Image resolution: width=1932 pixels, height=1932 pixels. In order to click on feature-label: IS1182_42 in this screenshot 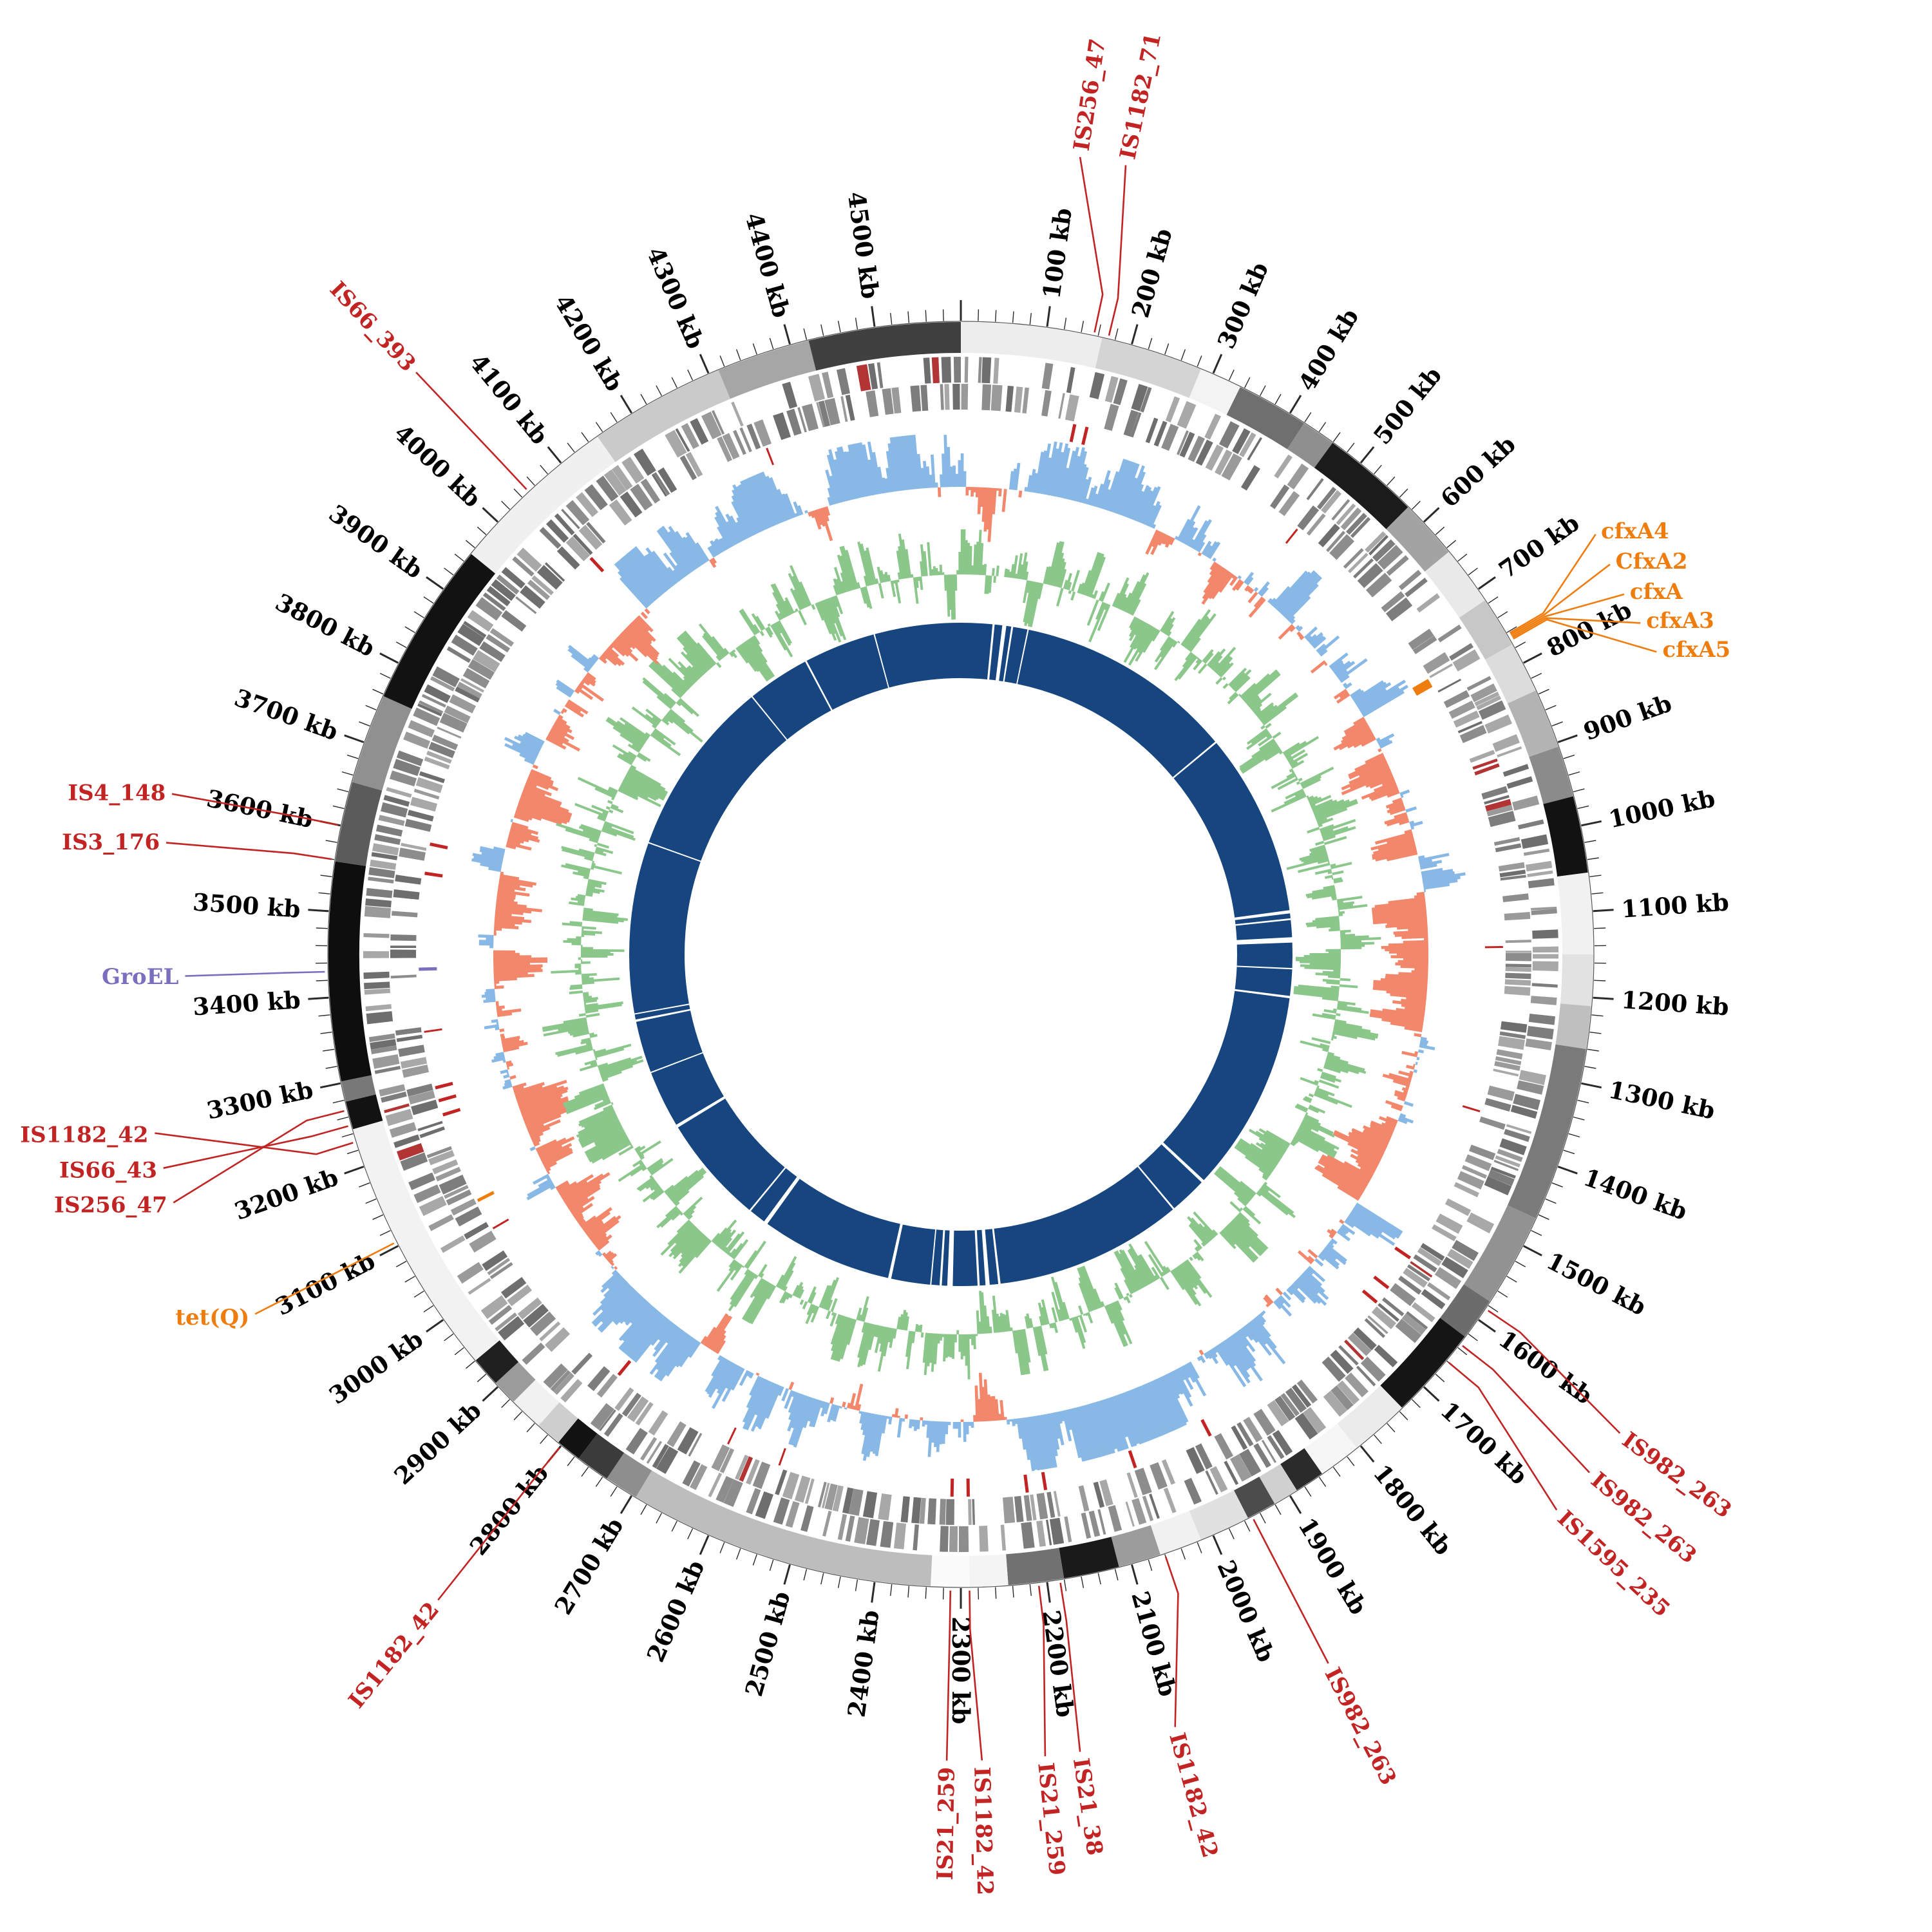, I will do `click(983, 1830)`.